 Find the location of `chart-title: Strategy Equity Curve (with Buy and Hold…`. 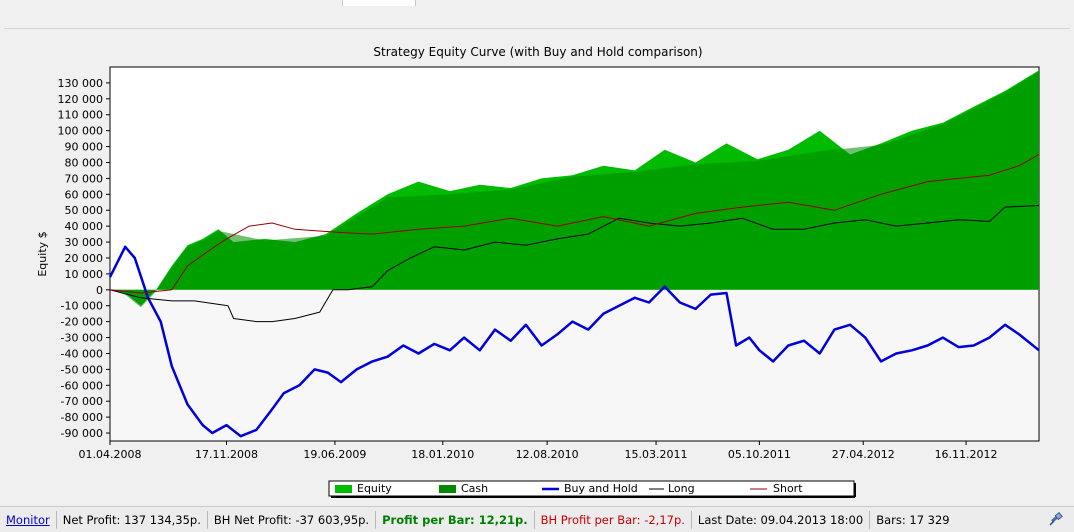

chart-title: Strategy Equity Curve (with Buy and Hold… is located at coordinates (537, 52).